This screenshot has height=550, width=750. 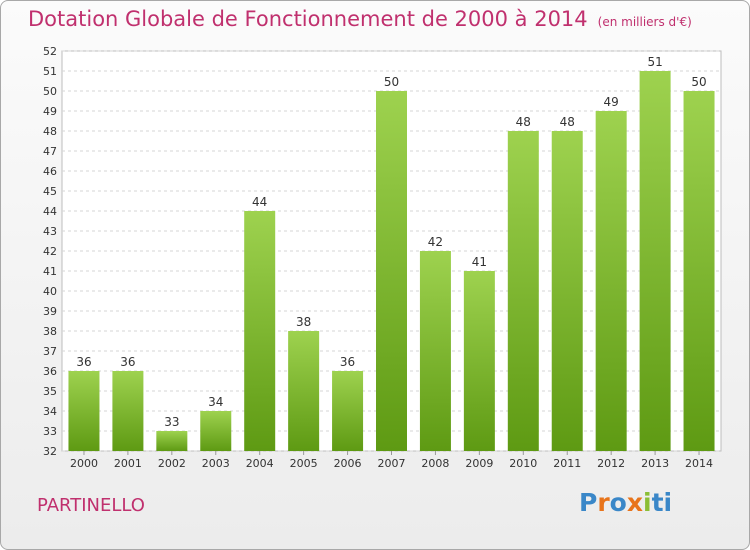 I want to click on logo-letter: i, so click(x=647, y=502).